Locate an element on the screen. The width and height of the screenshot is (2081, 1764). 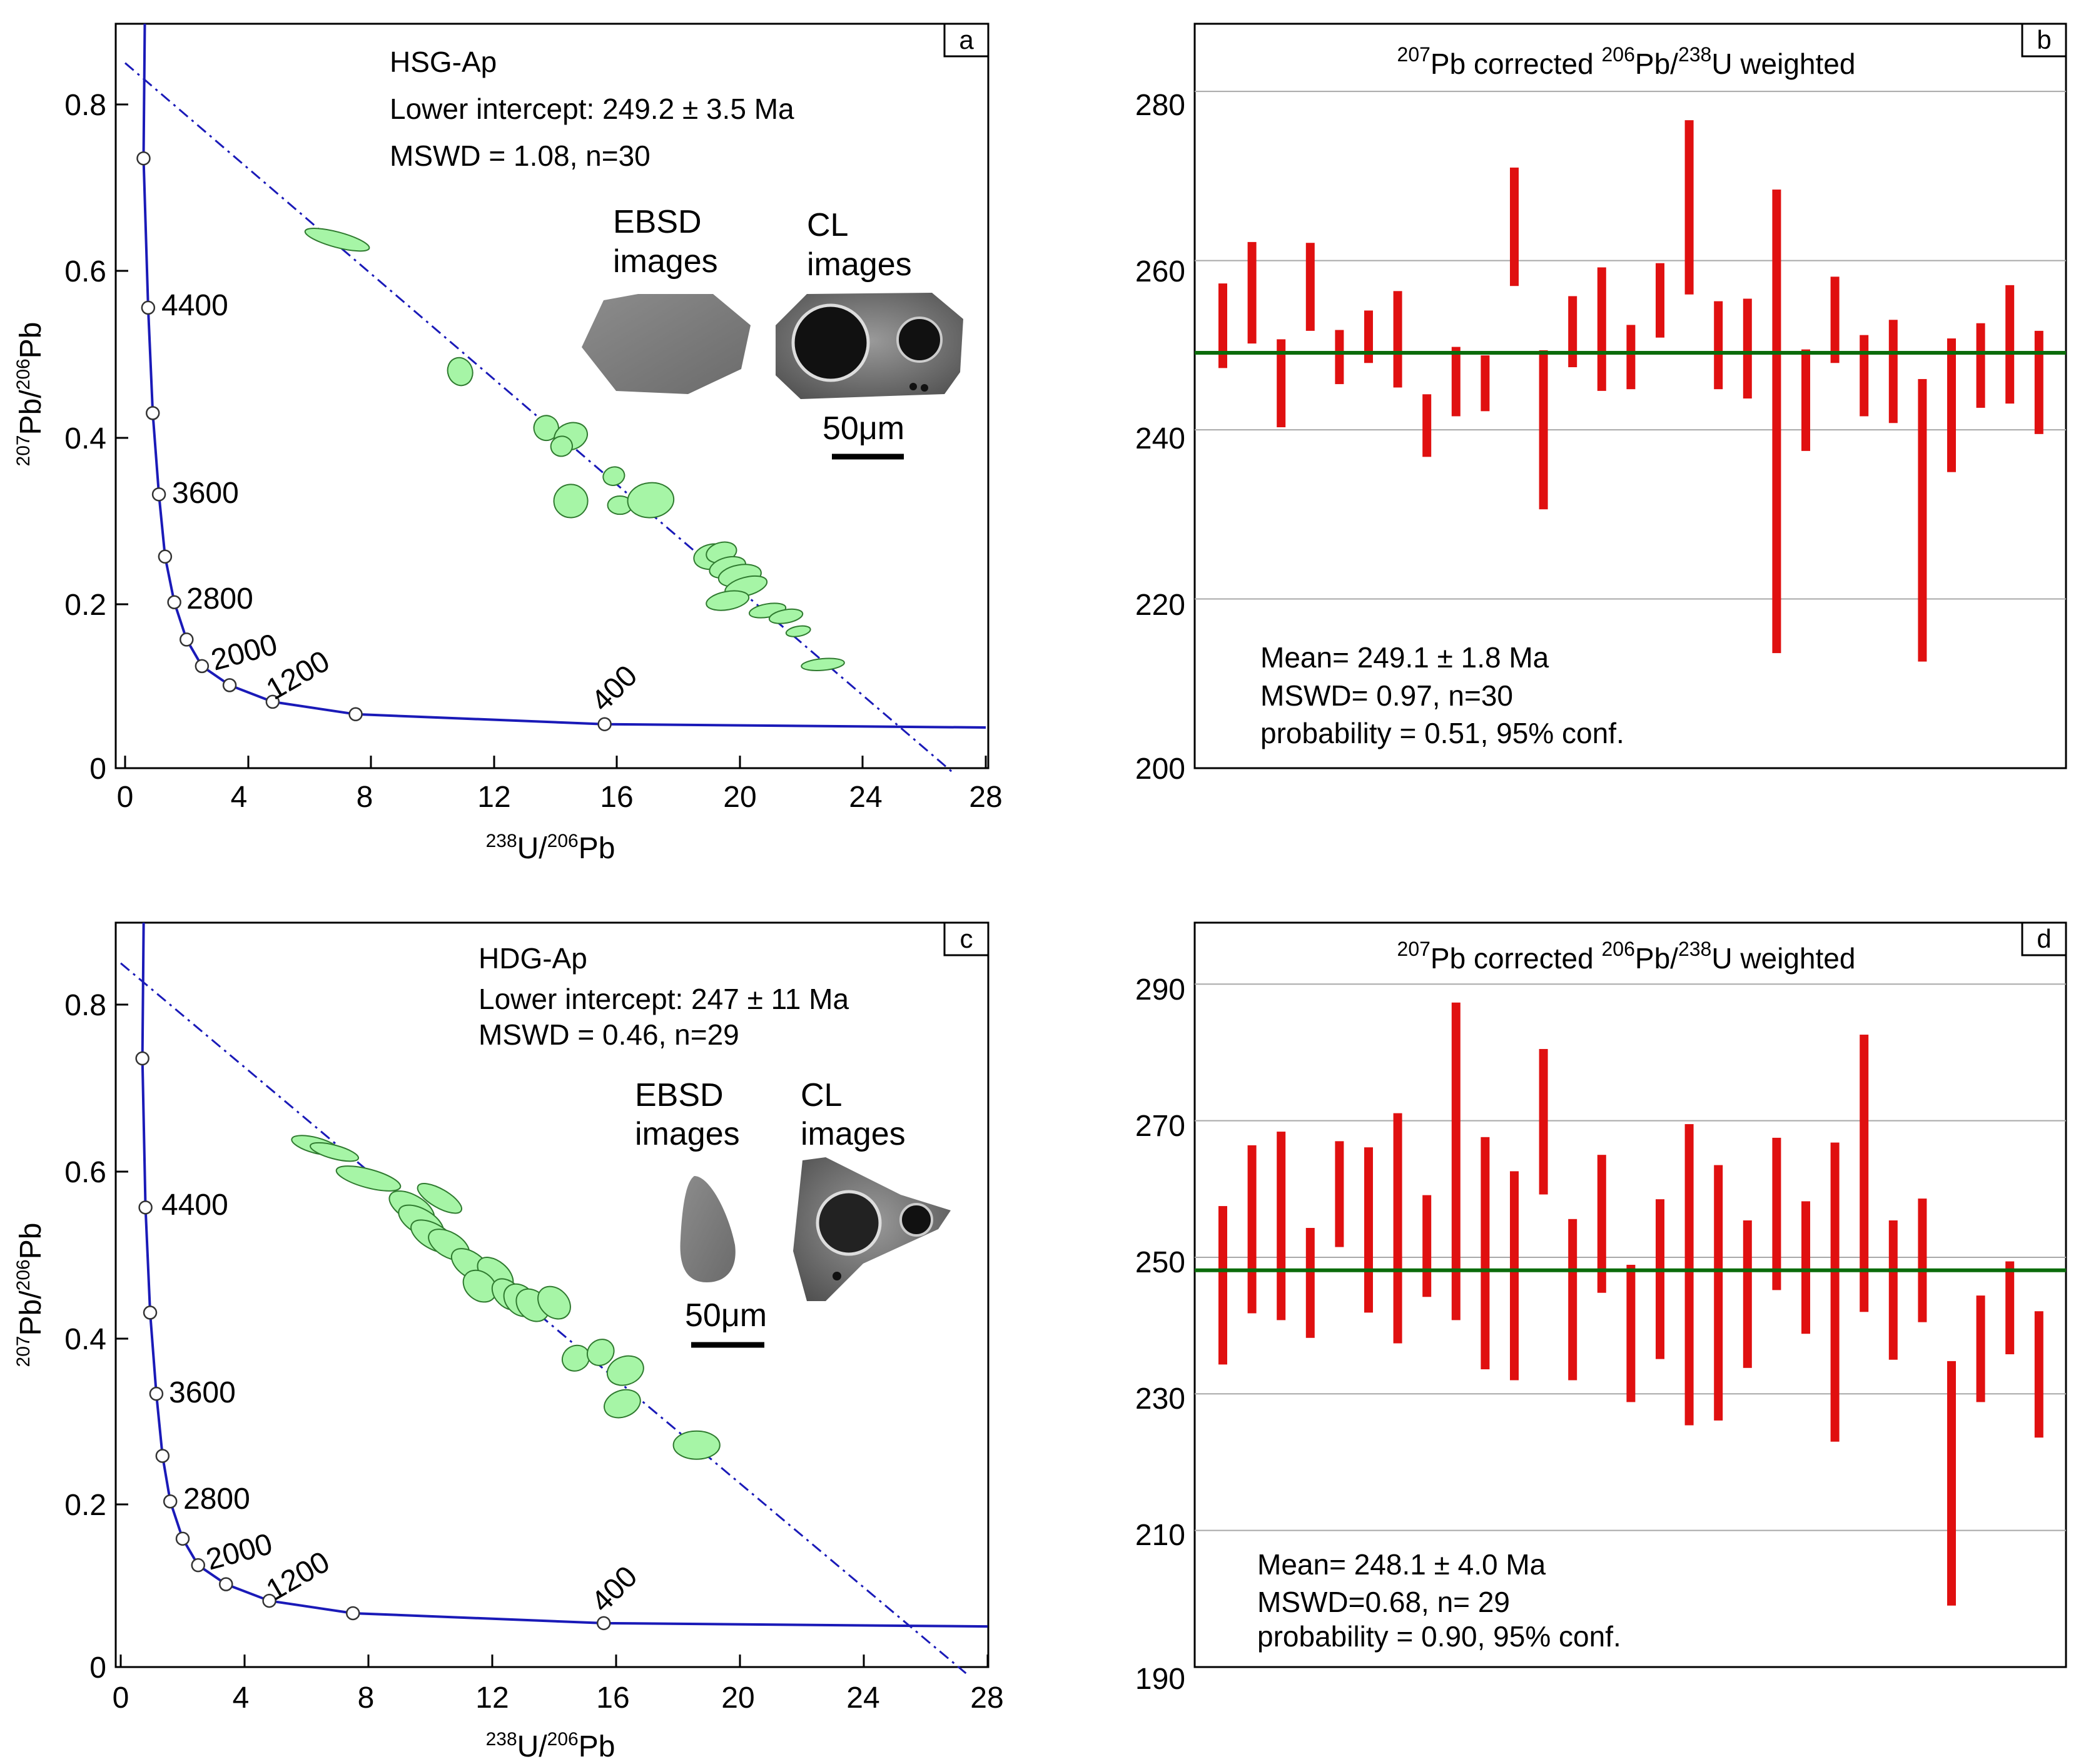
knot-labels: 4400 3600 2800 2000 1200 400 is located at coordinates (402, 1404).